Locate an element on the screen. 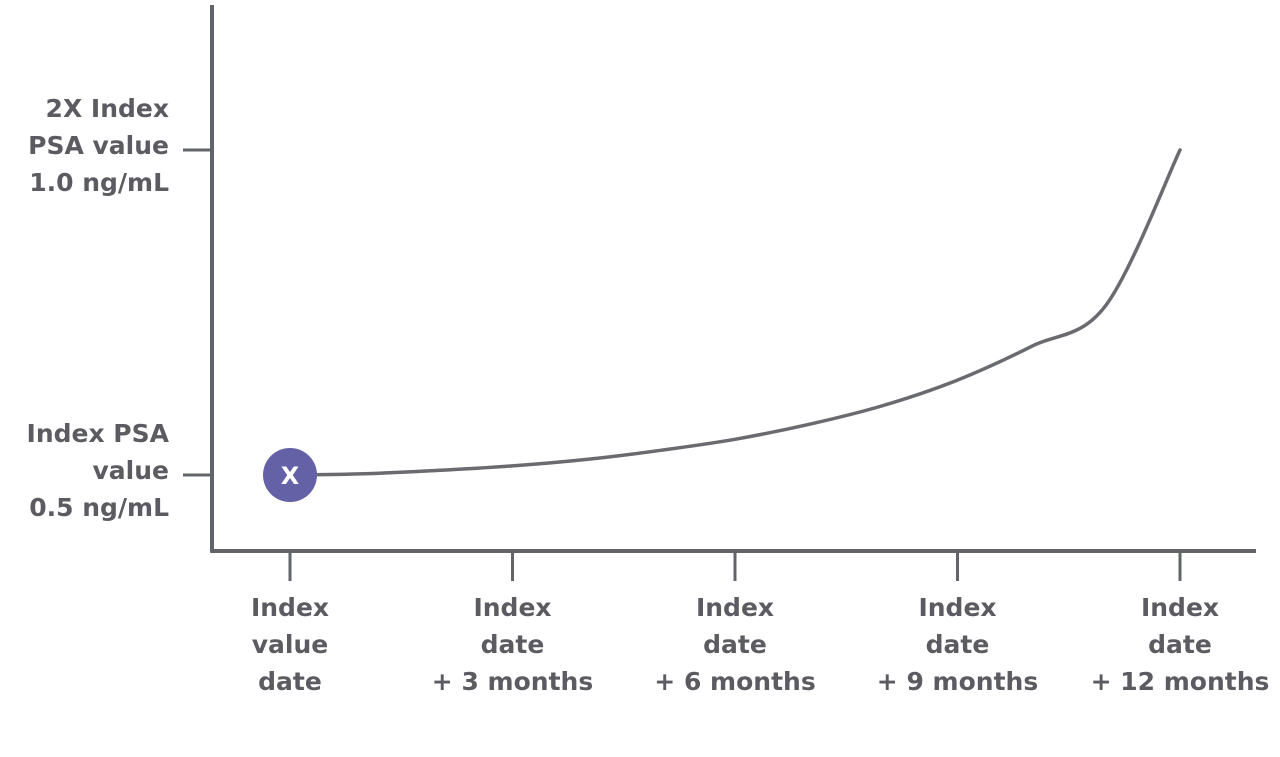 The width and height of the screenshot is (1280, 757). y-tick-label: Index PSA value 0.5 ng/mL is located at coordinates (98, 470).